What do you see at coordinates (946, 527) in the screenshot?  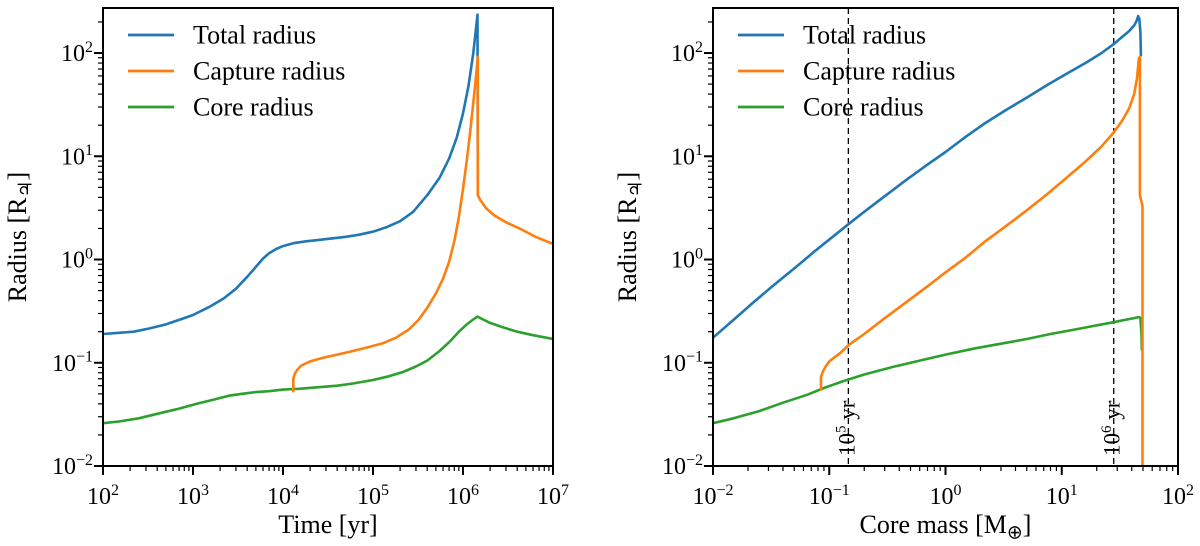 I see `x-axis-label: Core mass [M⊕​]` at bounding box center [946, 527].